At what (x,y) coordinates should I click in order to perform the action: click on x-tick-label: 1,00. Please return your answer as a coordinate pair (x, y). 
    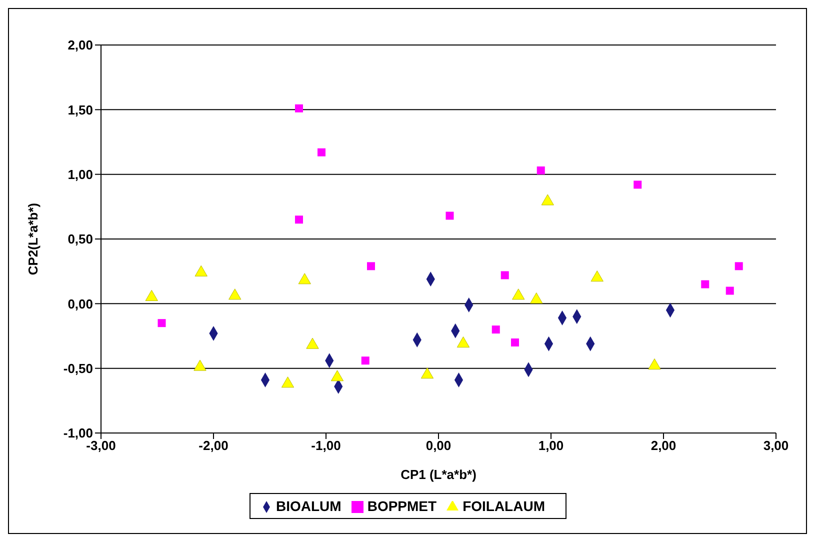
    Looking at the image, I should click on (551, 446).